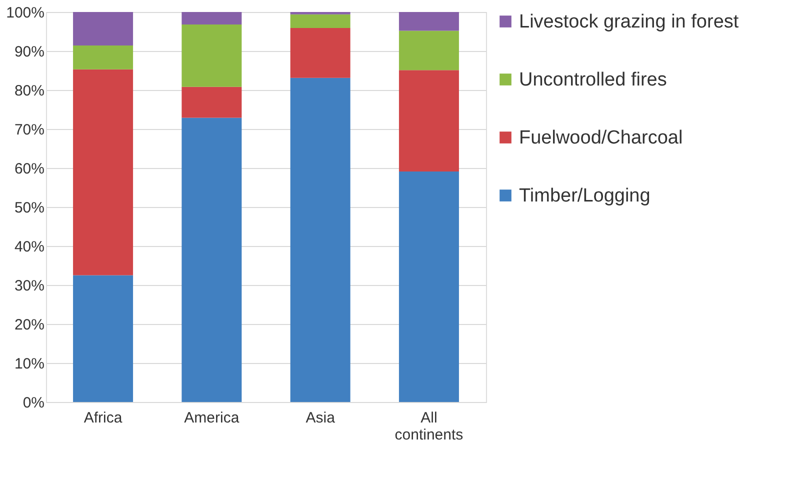 This screenshot has width=811, height=482. I want to click on y-tick-label: 0%, so click(33, 403).